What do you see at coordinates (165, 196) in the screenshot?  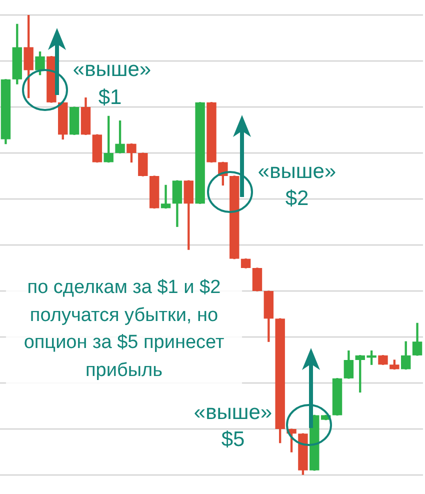 I see `candlestick` at bounding box center [165, 196].